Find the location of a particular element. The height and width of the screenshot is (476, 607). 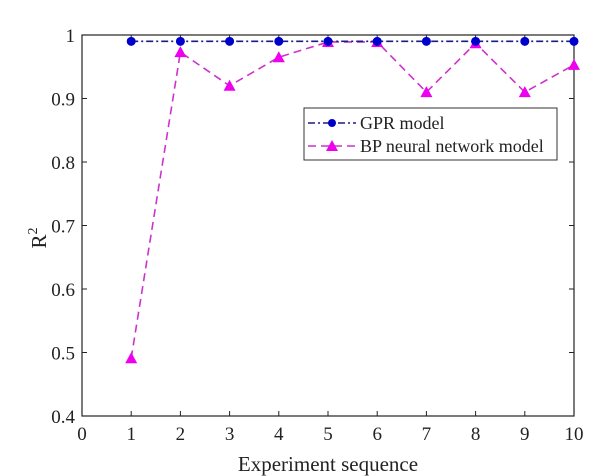

x-tick-label: 9 is located at coordinates (525, 434).